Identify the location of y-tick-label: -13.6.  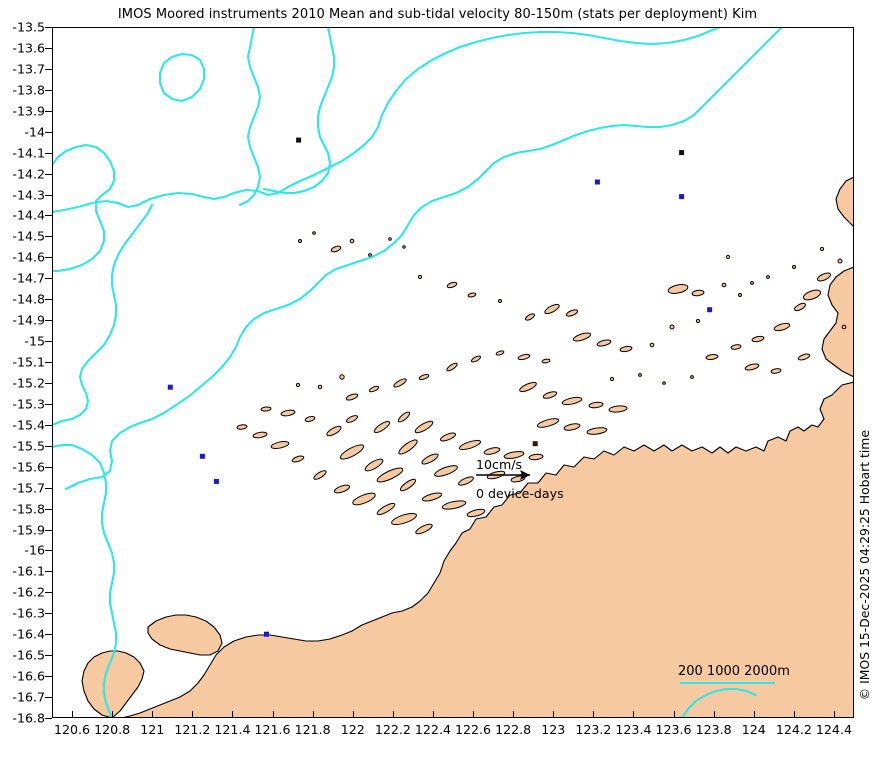
(28, 48).